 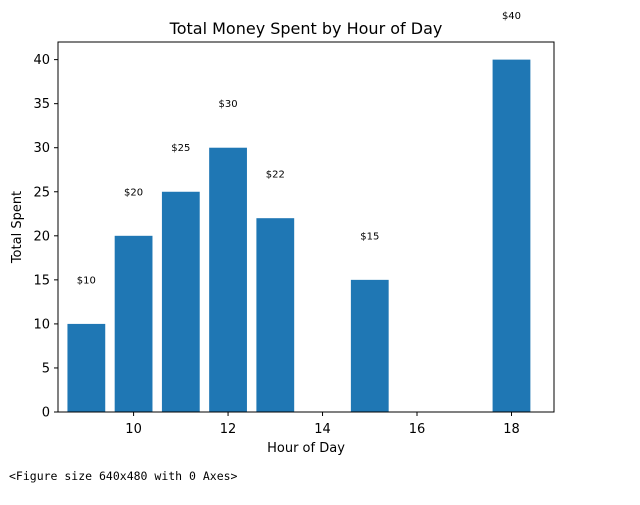 I want to click on x-tick-label: 14, so click(x=322, y=429).